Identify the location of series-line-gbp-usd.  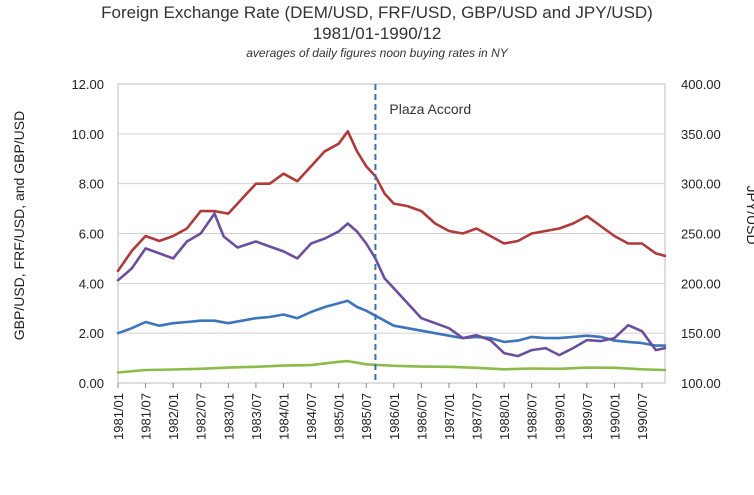
(391, 366).